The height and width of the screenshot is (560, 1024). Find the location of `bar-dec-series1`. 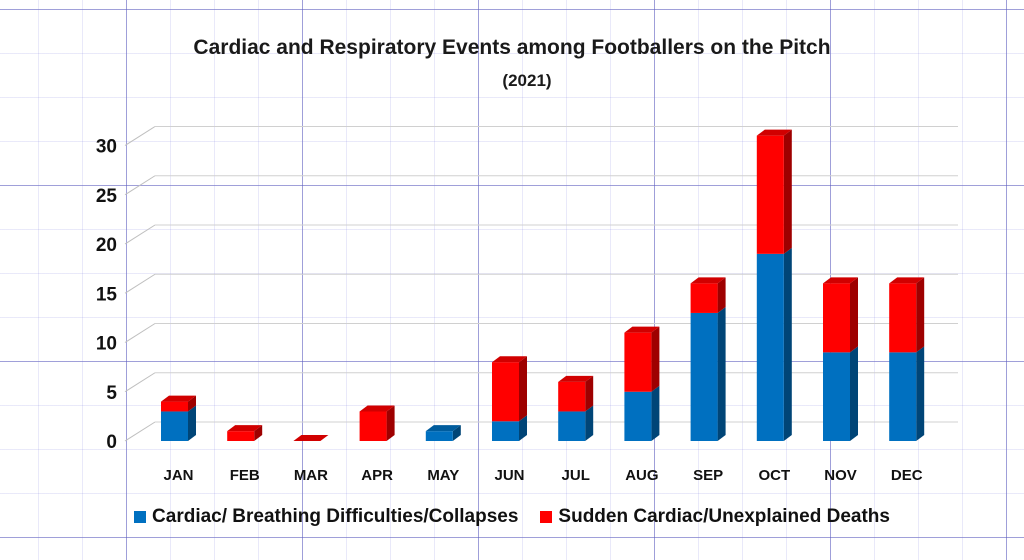

bar-dec-series1 is located at coordinates (903, 396).